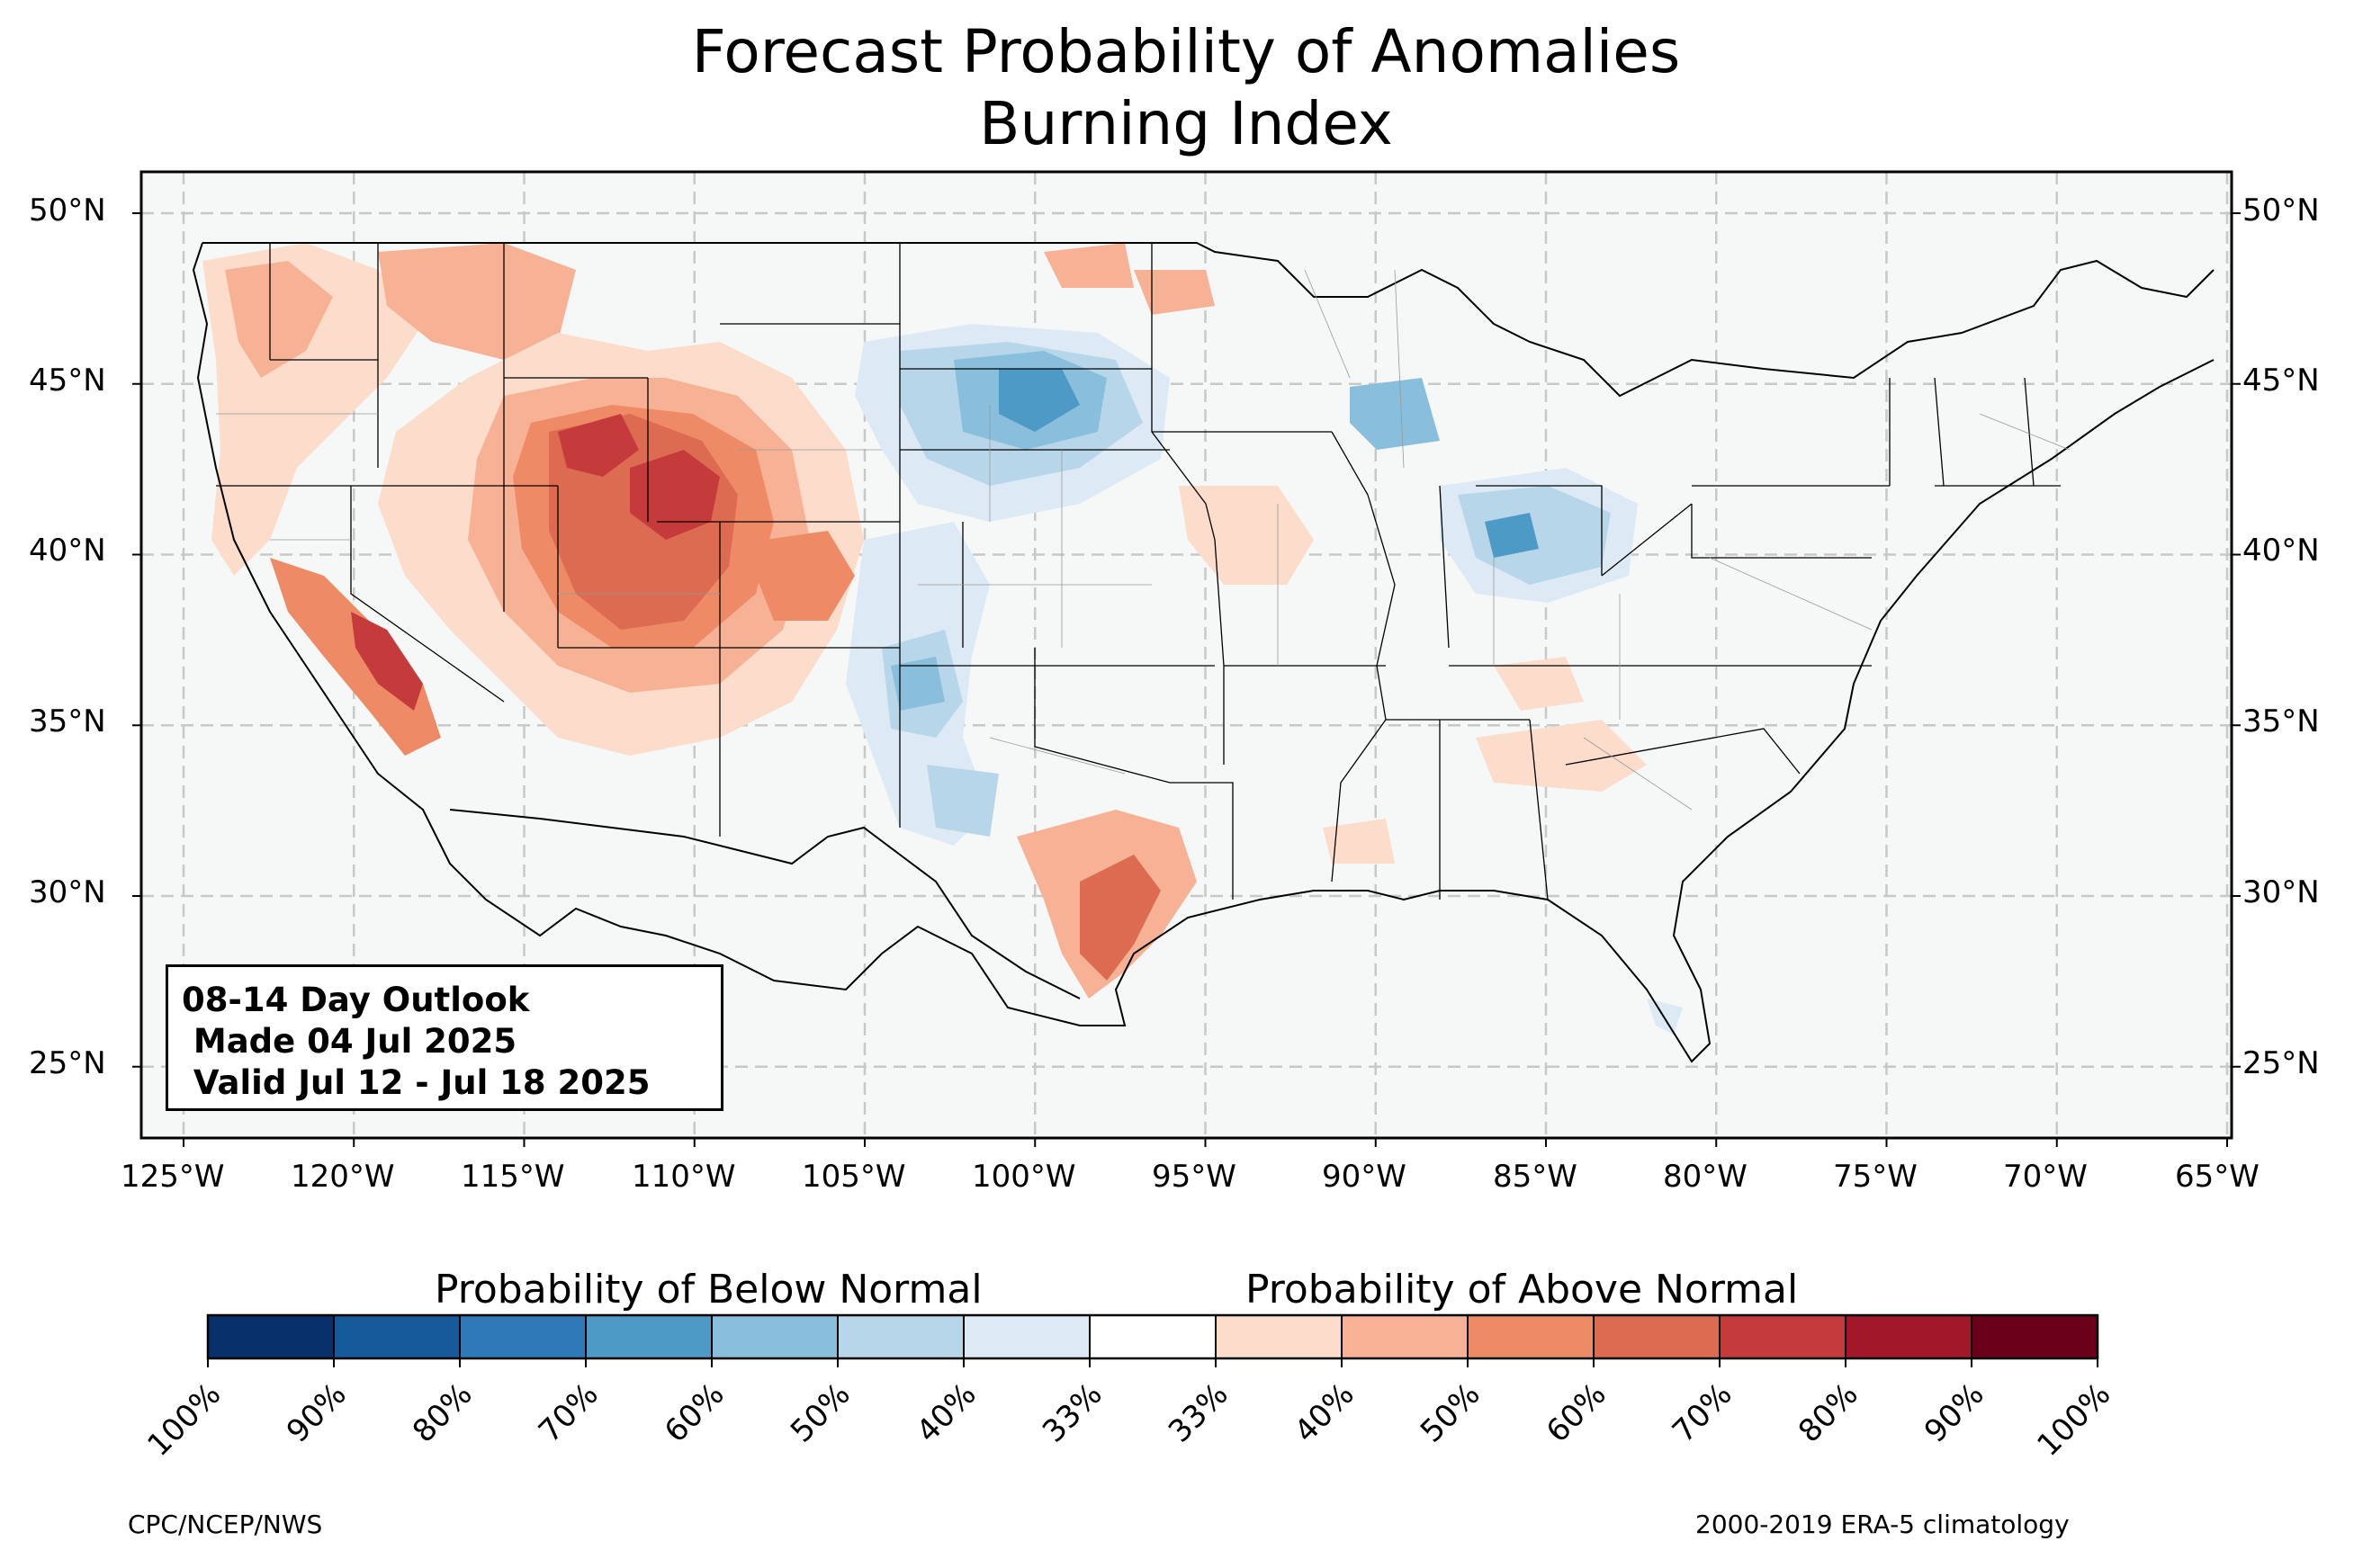 This screenshot has height=1568, width=2372. I want to click on colorbar-outline, so click(1152, 1336).